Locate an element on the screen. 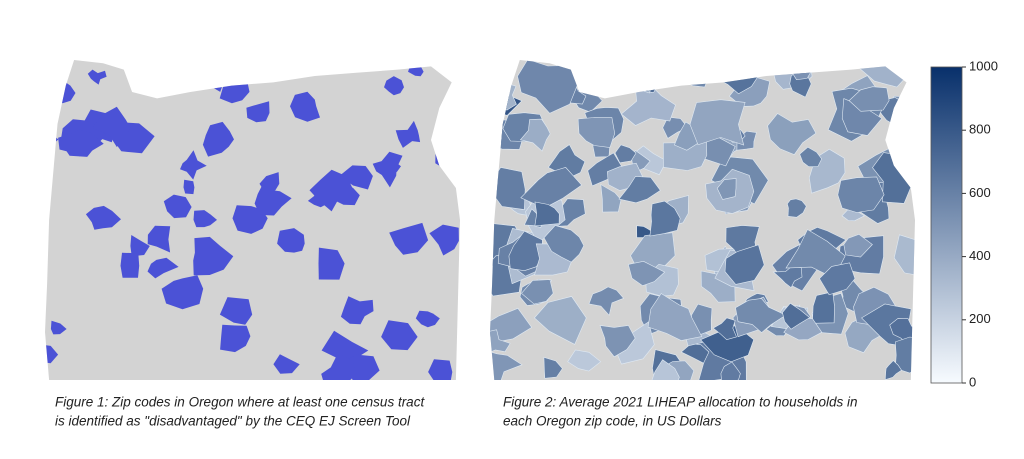  caption-line: each Oregon zip code, in US Dollars is located at coordinates (612, 421).